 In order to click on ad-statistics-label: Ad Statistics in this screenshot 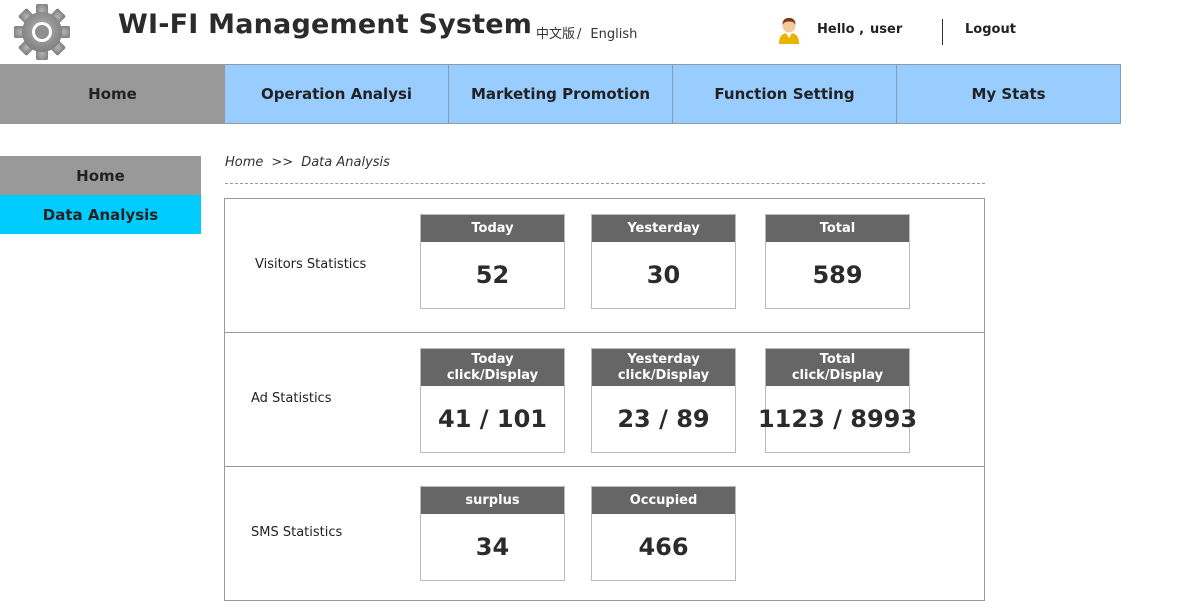, I will do `click(291, 398)`.